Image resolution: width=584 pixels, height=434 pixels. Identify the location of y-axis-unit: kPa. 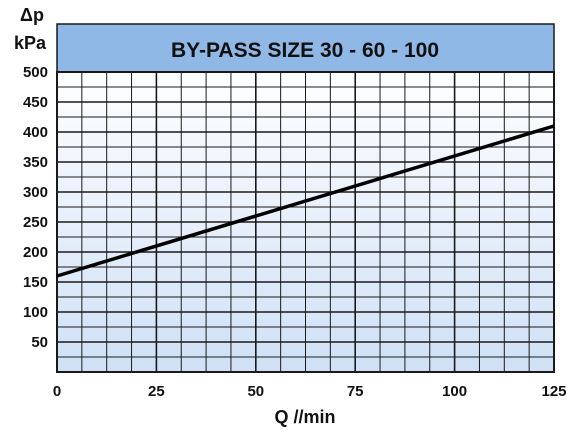
(30, 43).